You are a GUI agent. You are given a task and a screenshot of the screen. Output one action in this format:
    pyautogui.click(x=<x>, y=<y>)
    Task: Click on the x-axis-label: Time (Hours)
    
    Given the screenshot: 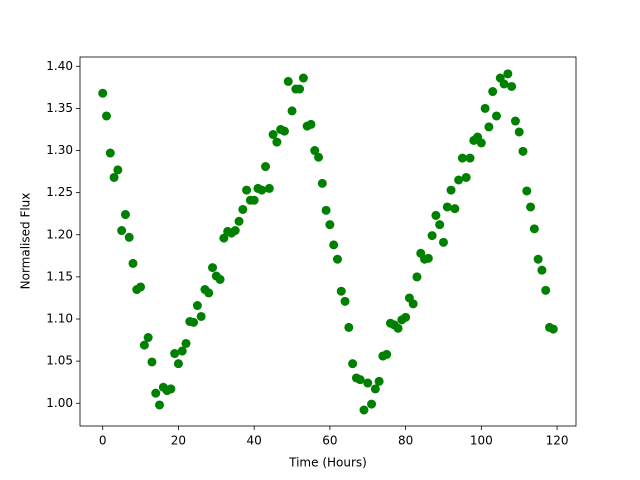 What is the action you would take?
    pyautogui.click(x=327, y=463)
    